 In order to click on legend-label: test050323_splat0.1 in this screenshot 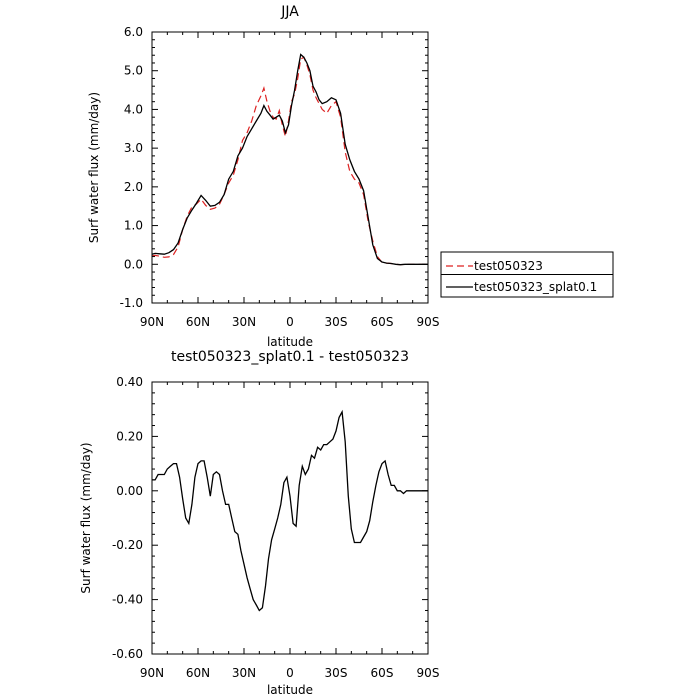, I will do `click(535, 287)`.